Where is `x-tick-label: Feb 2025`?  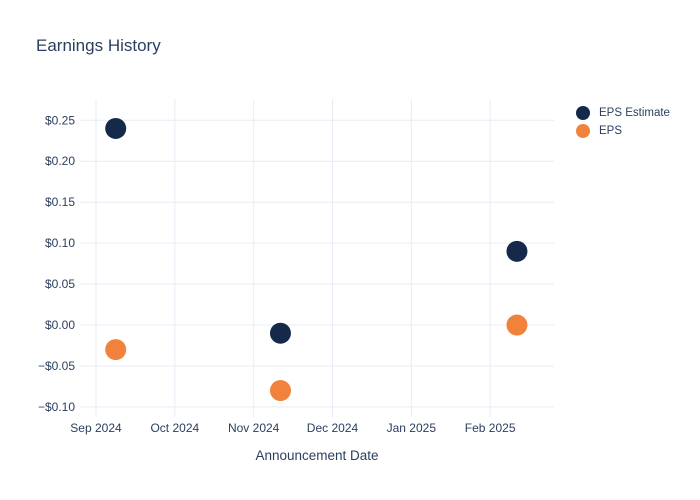
x-tick-label: Feb 2025 is located at coordinates (490, 428).